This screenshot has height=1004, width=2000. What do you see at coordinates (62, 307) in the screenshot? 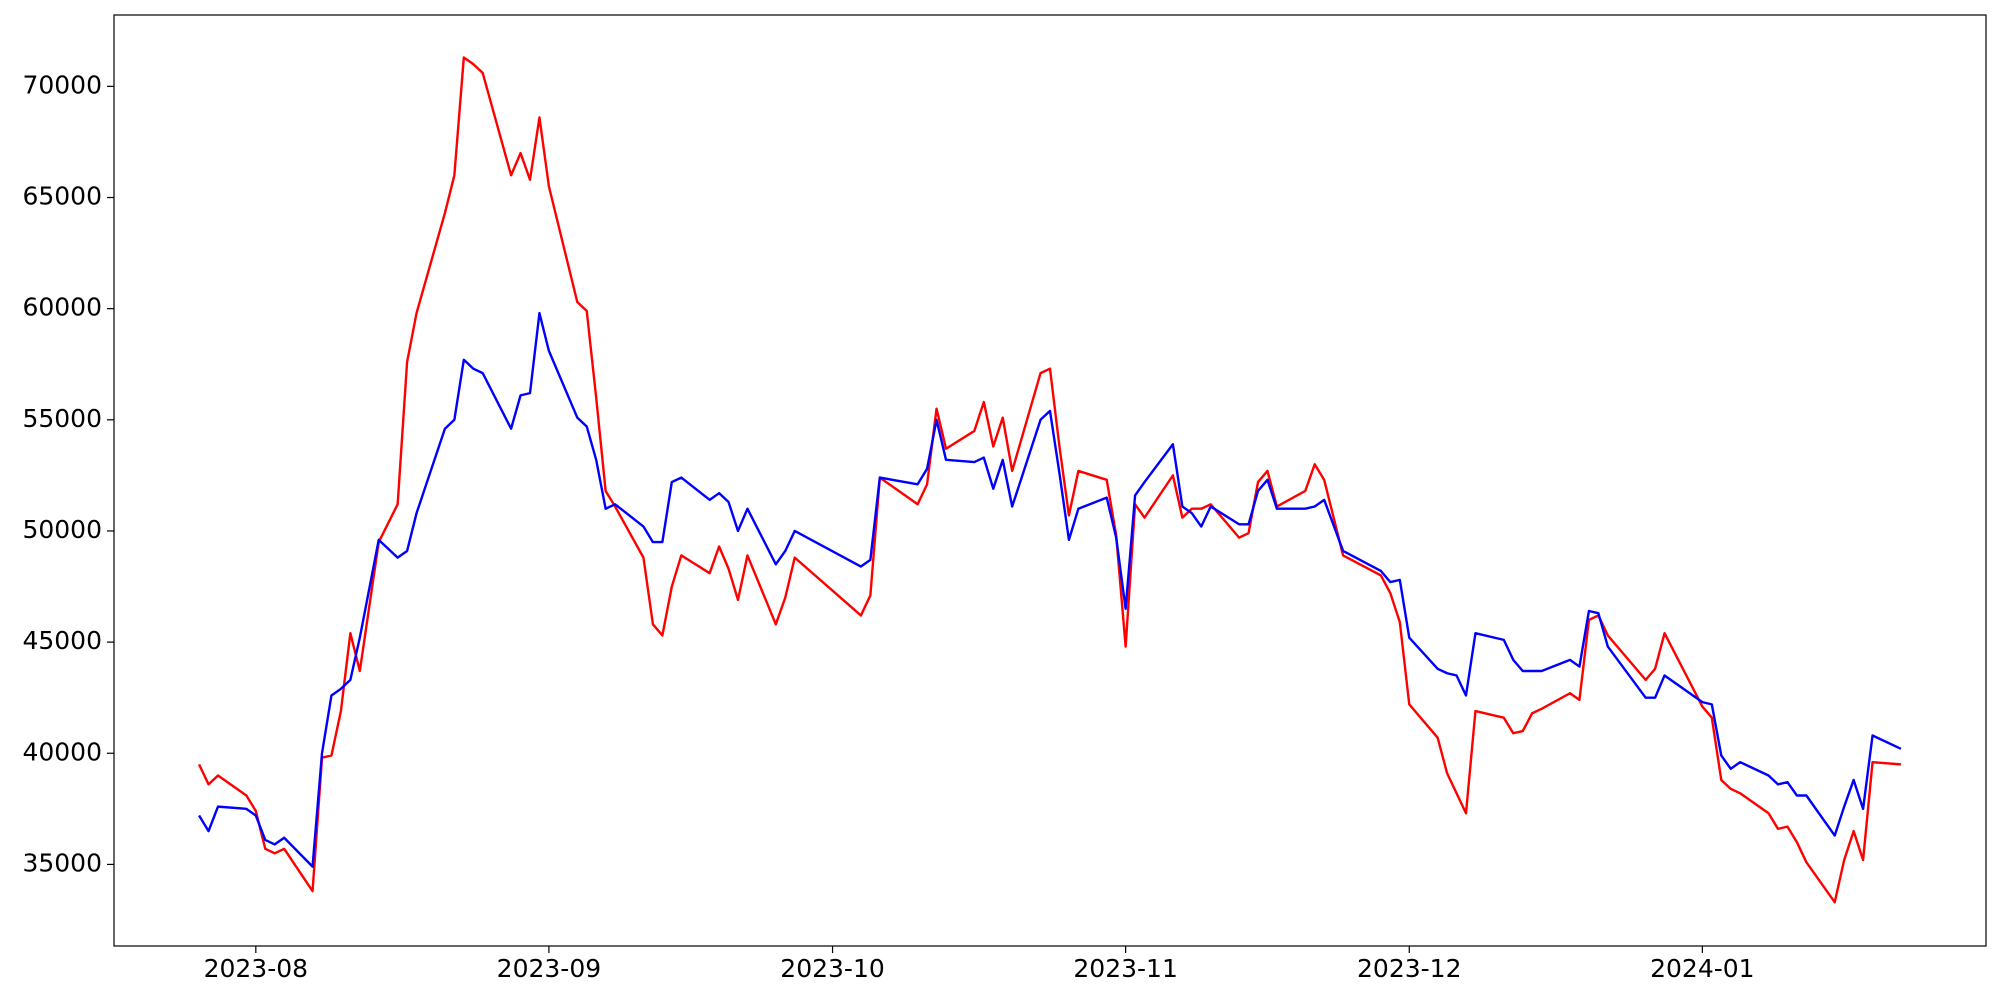
I see `y-tick-label: 60000` at bounding box center [62, 307].